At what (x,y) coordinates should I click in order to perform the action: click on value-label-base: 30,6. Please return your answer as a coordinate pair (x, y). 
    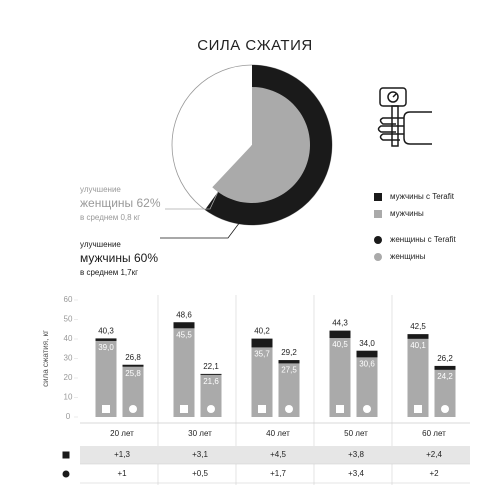
    Looking at the image, I should click on (367, 363).